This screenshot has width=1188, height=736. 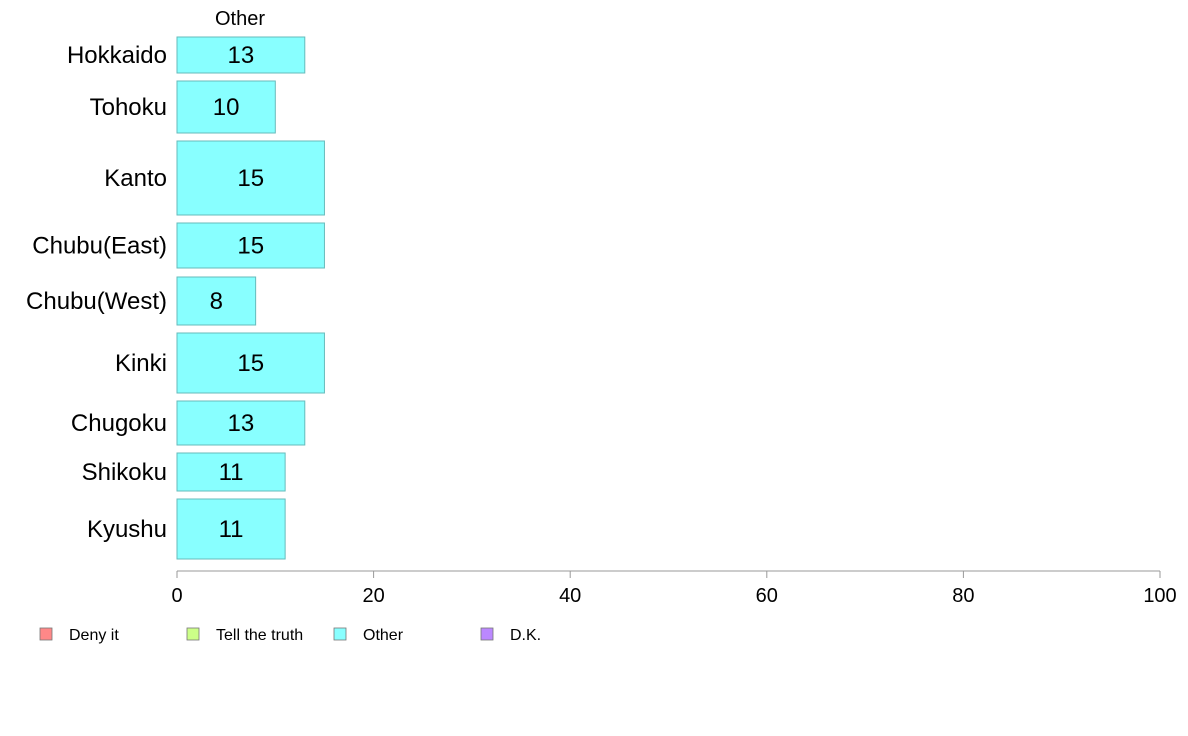 What do you see at coordinates (117, 55) in the screenshot?
I see `category-label: Hokkaido` at bounding box center [117, 55].